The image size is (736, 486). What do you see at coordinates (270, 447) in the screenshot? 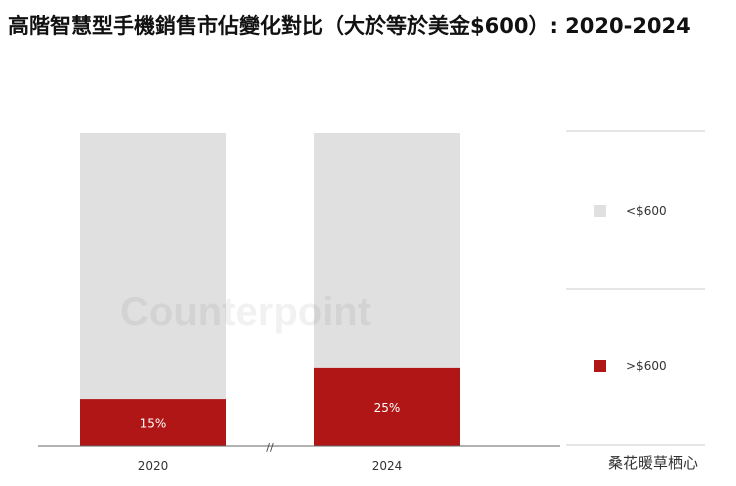
I see `axis-break-mark: //` at bounding box center [270, 447].